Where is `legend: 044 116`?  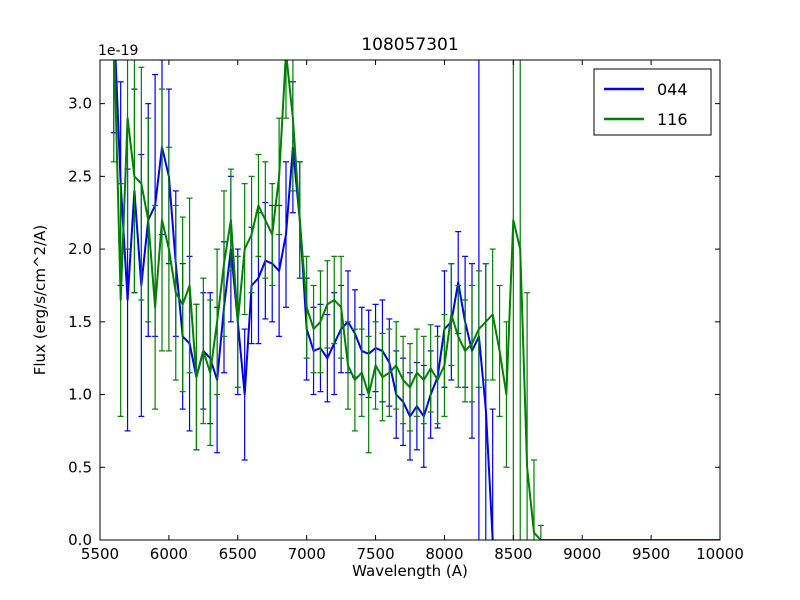
legend: 044 116 is located at coordinates (652, 102).